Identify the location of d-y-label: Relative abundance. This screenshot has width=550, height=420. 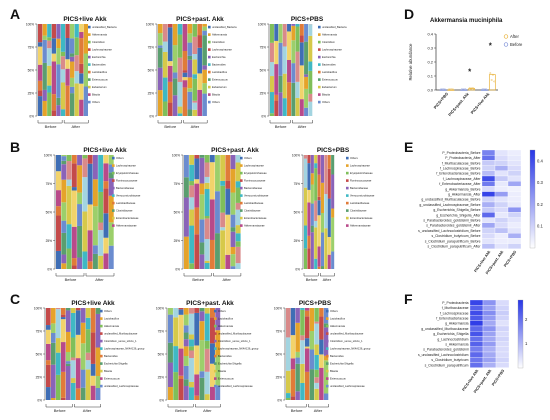
(410, 62).